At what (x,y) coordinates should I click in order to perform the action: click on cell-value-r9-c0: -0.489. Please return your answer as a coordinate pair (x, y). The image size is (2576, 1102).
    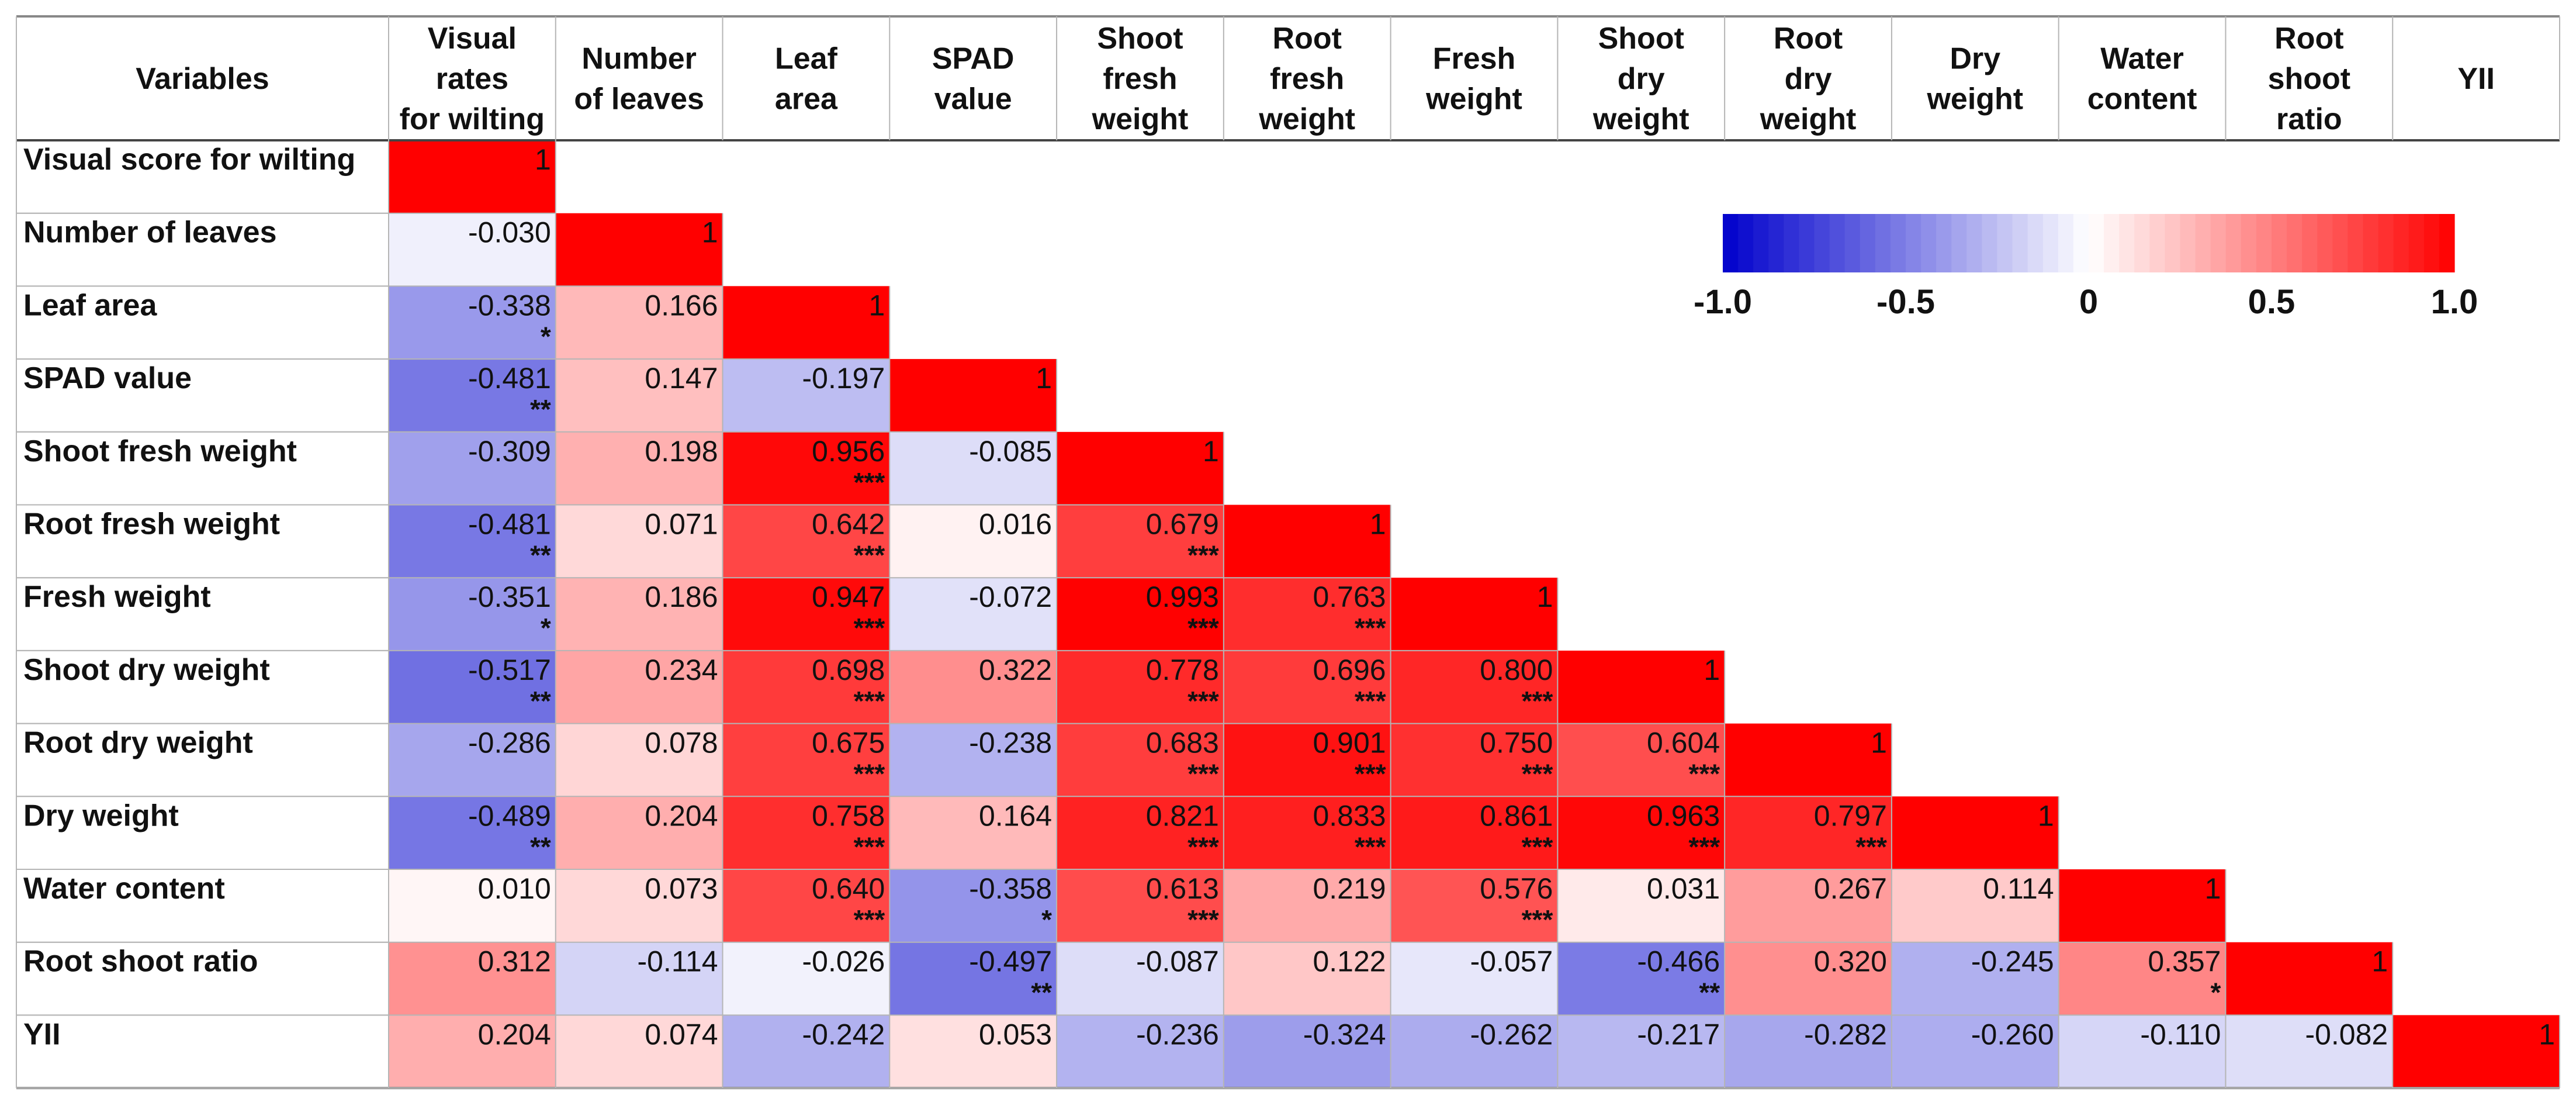
    Looking at the image, I should click on (509, 816).